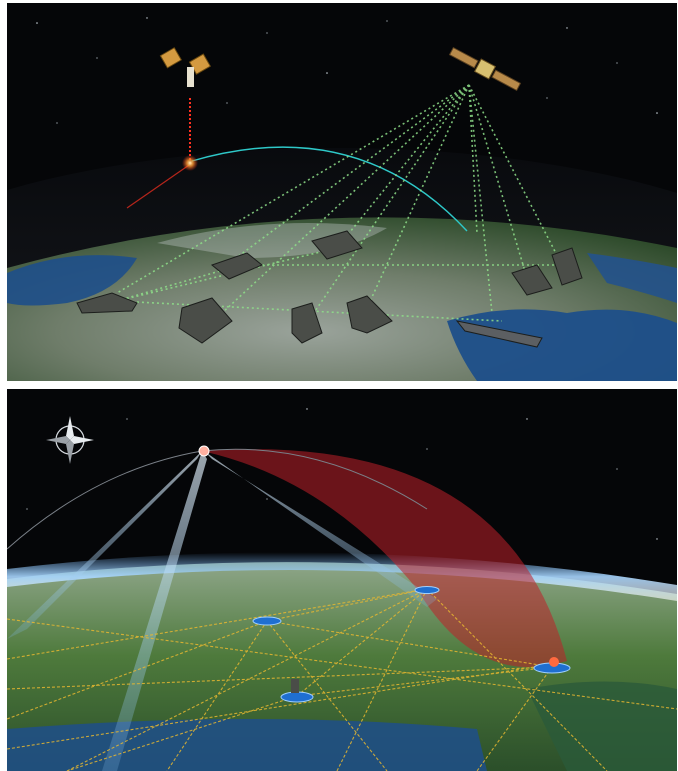 Image resolution: width=678 pixels, height=771 pixels. Describe the element at coordinates (499, 334) in the screenshot. I see `ship` at that location.